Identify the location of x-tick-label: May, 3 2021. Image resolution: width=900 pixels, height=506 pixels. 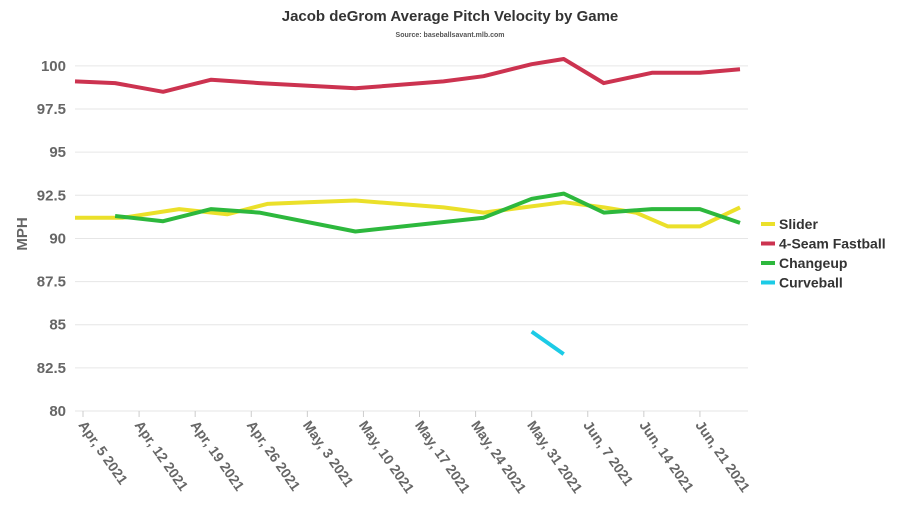
(328, 454).